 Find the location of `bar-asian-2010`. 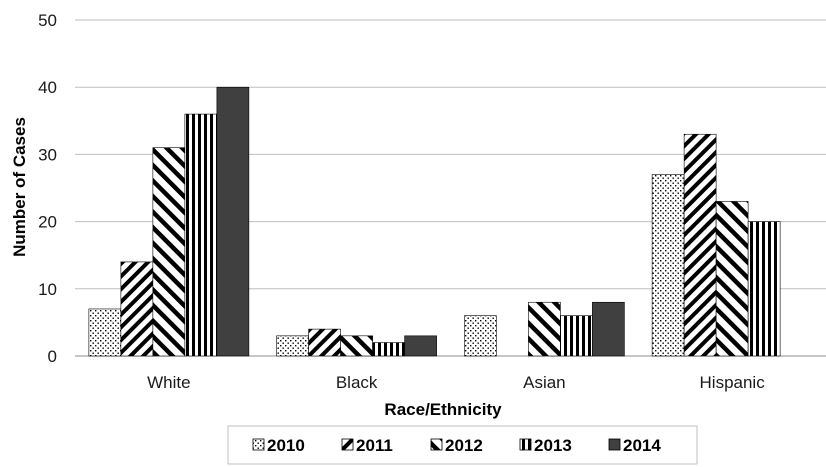

bar-asian-2010 is located at coordinates (480, 336).